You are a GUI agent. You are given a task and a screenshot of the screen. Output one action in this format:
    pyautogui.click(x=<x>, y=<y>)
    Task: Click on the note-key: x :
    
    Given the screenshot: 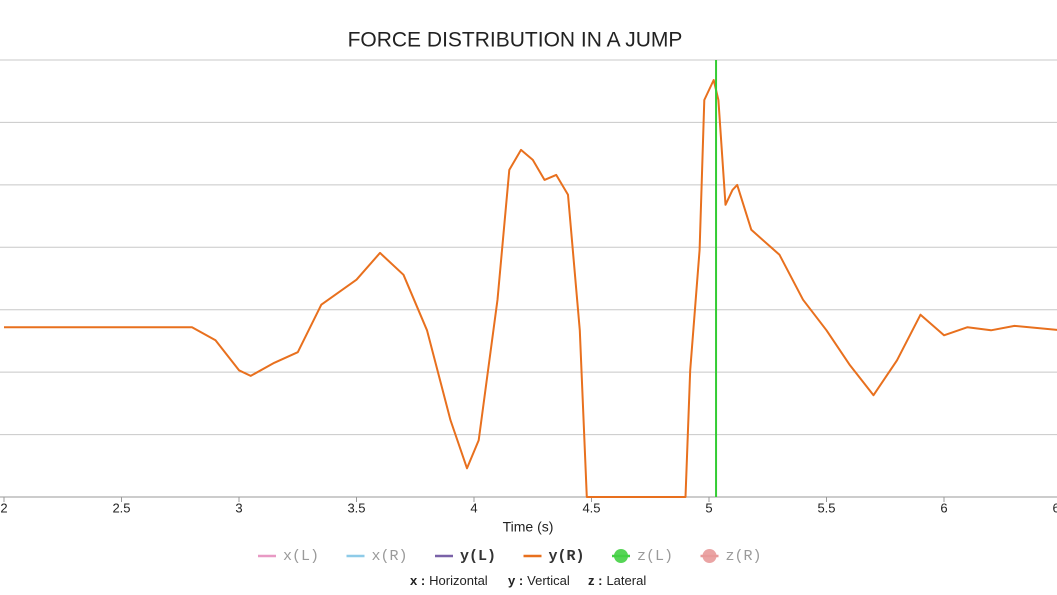 What is the action you would take?
    pyautogui.click(x=417, y=580)
    